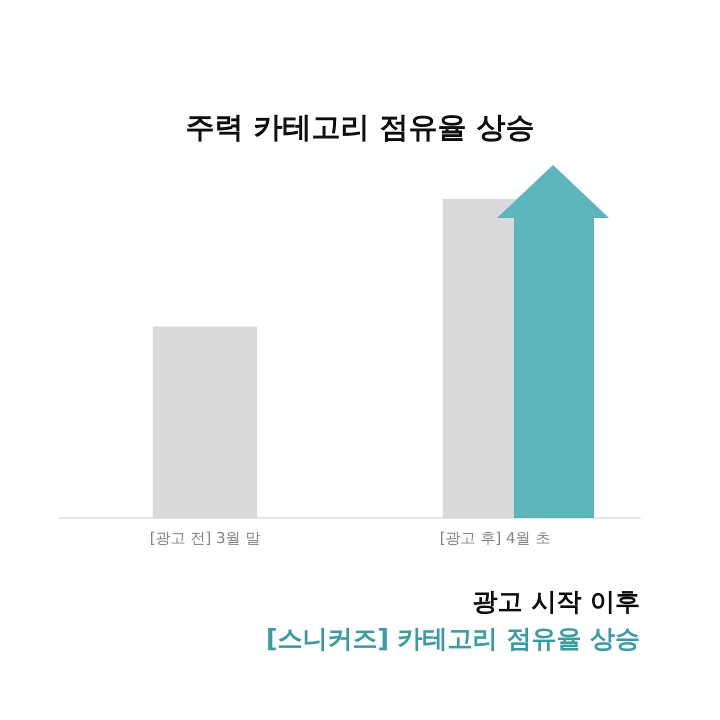 The width and height of the screenshot is (720, 720). Describe the element at coordinates (556, 602) in the screenshot. I see `text: 광고 시작 이후` at that location.